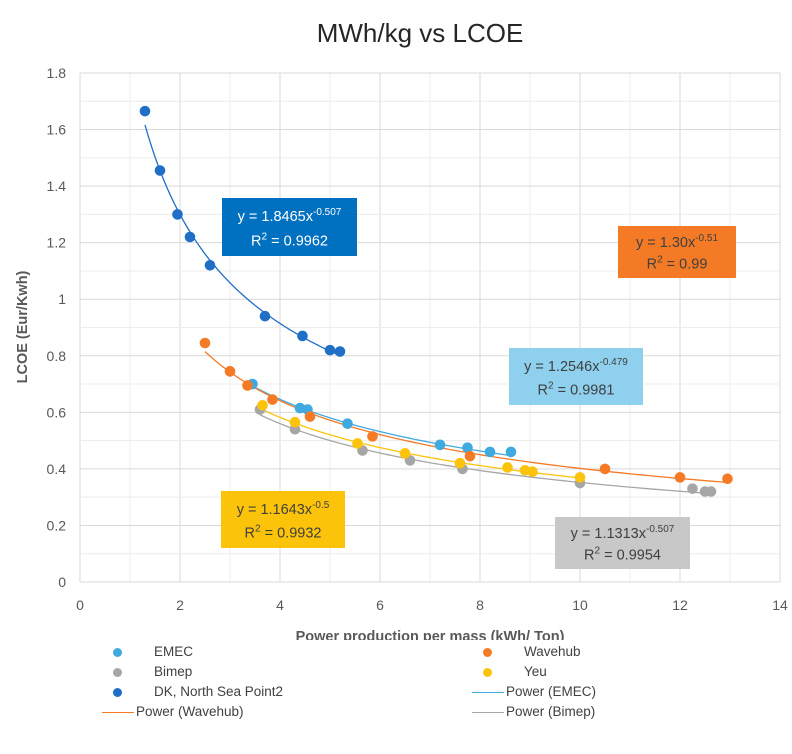 Image resolution: width=792 pixels, height=754 pixels. I want to click on equation-exponent-bimep: -0.507, so click(660, 529).